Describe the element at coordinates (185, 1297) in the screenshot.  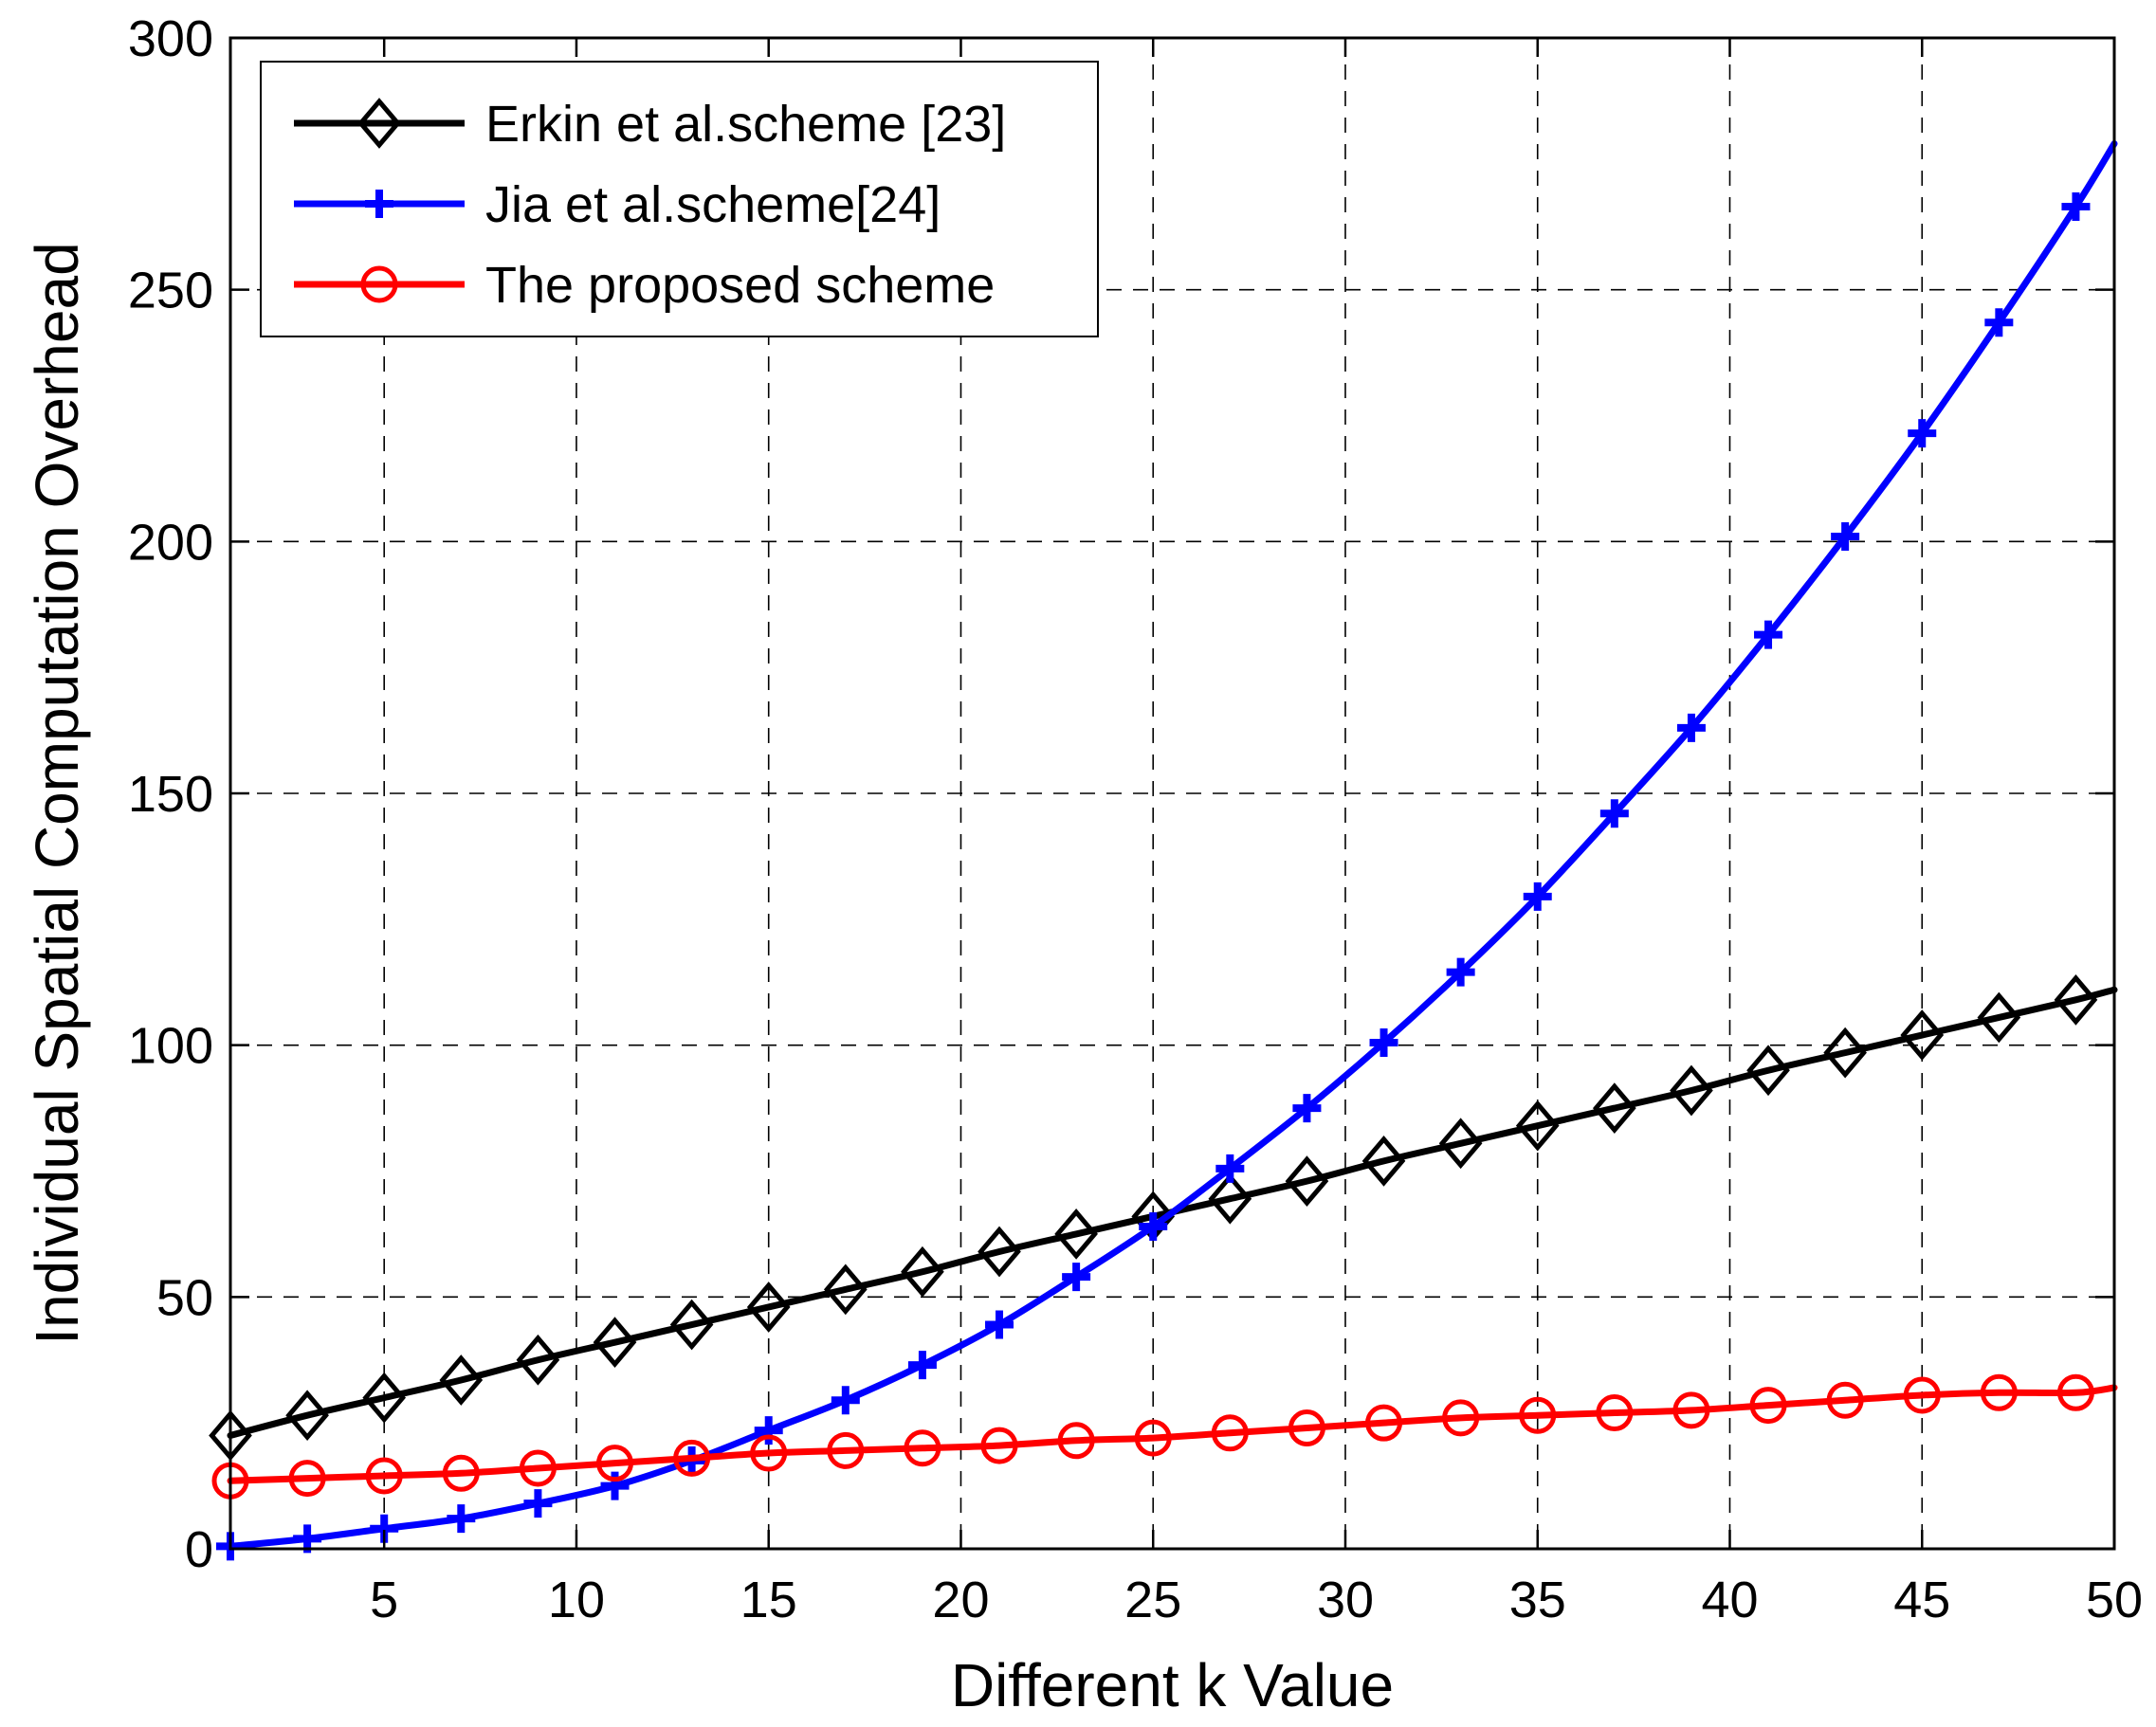
I see `y-tick-label: 50` at that location.